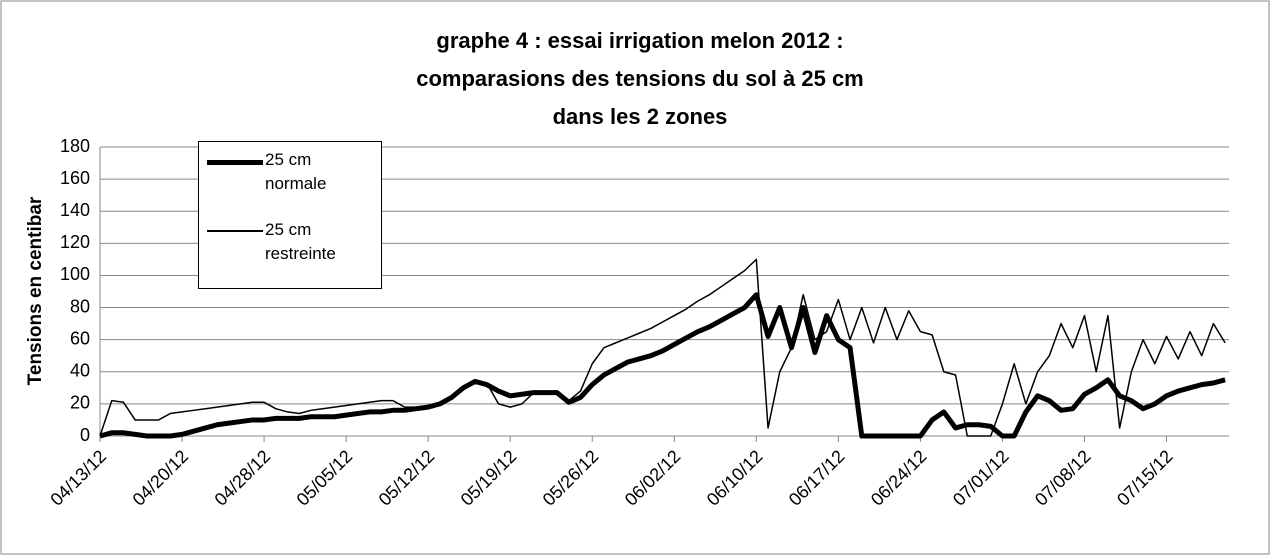  Describe the element at coordinates (80, 403) in the screenshot. I see `y-tick-label: 20` at that location.